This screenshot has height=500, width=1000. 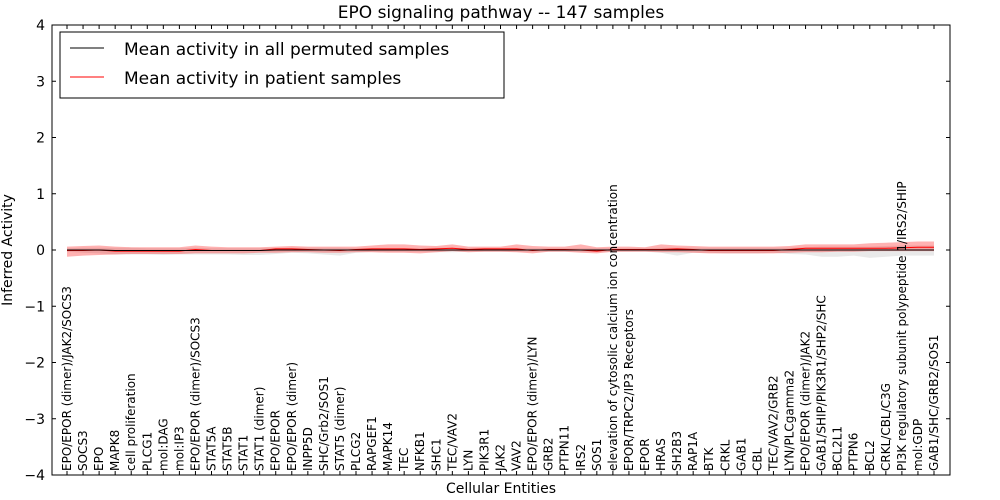 I want to click on x-tick-label-46: EPO/EPOR (dimer)/JAK2, so click(x=806, y=401).